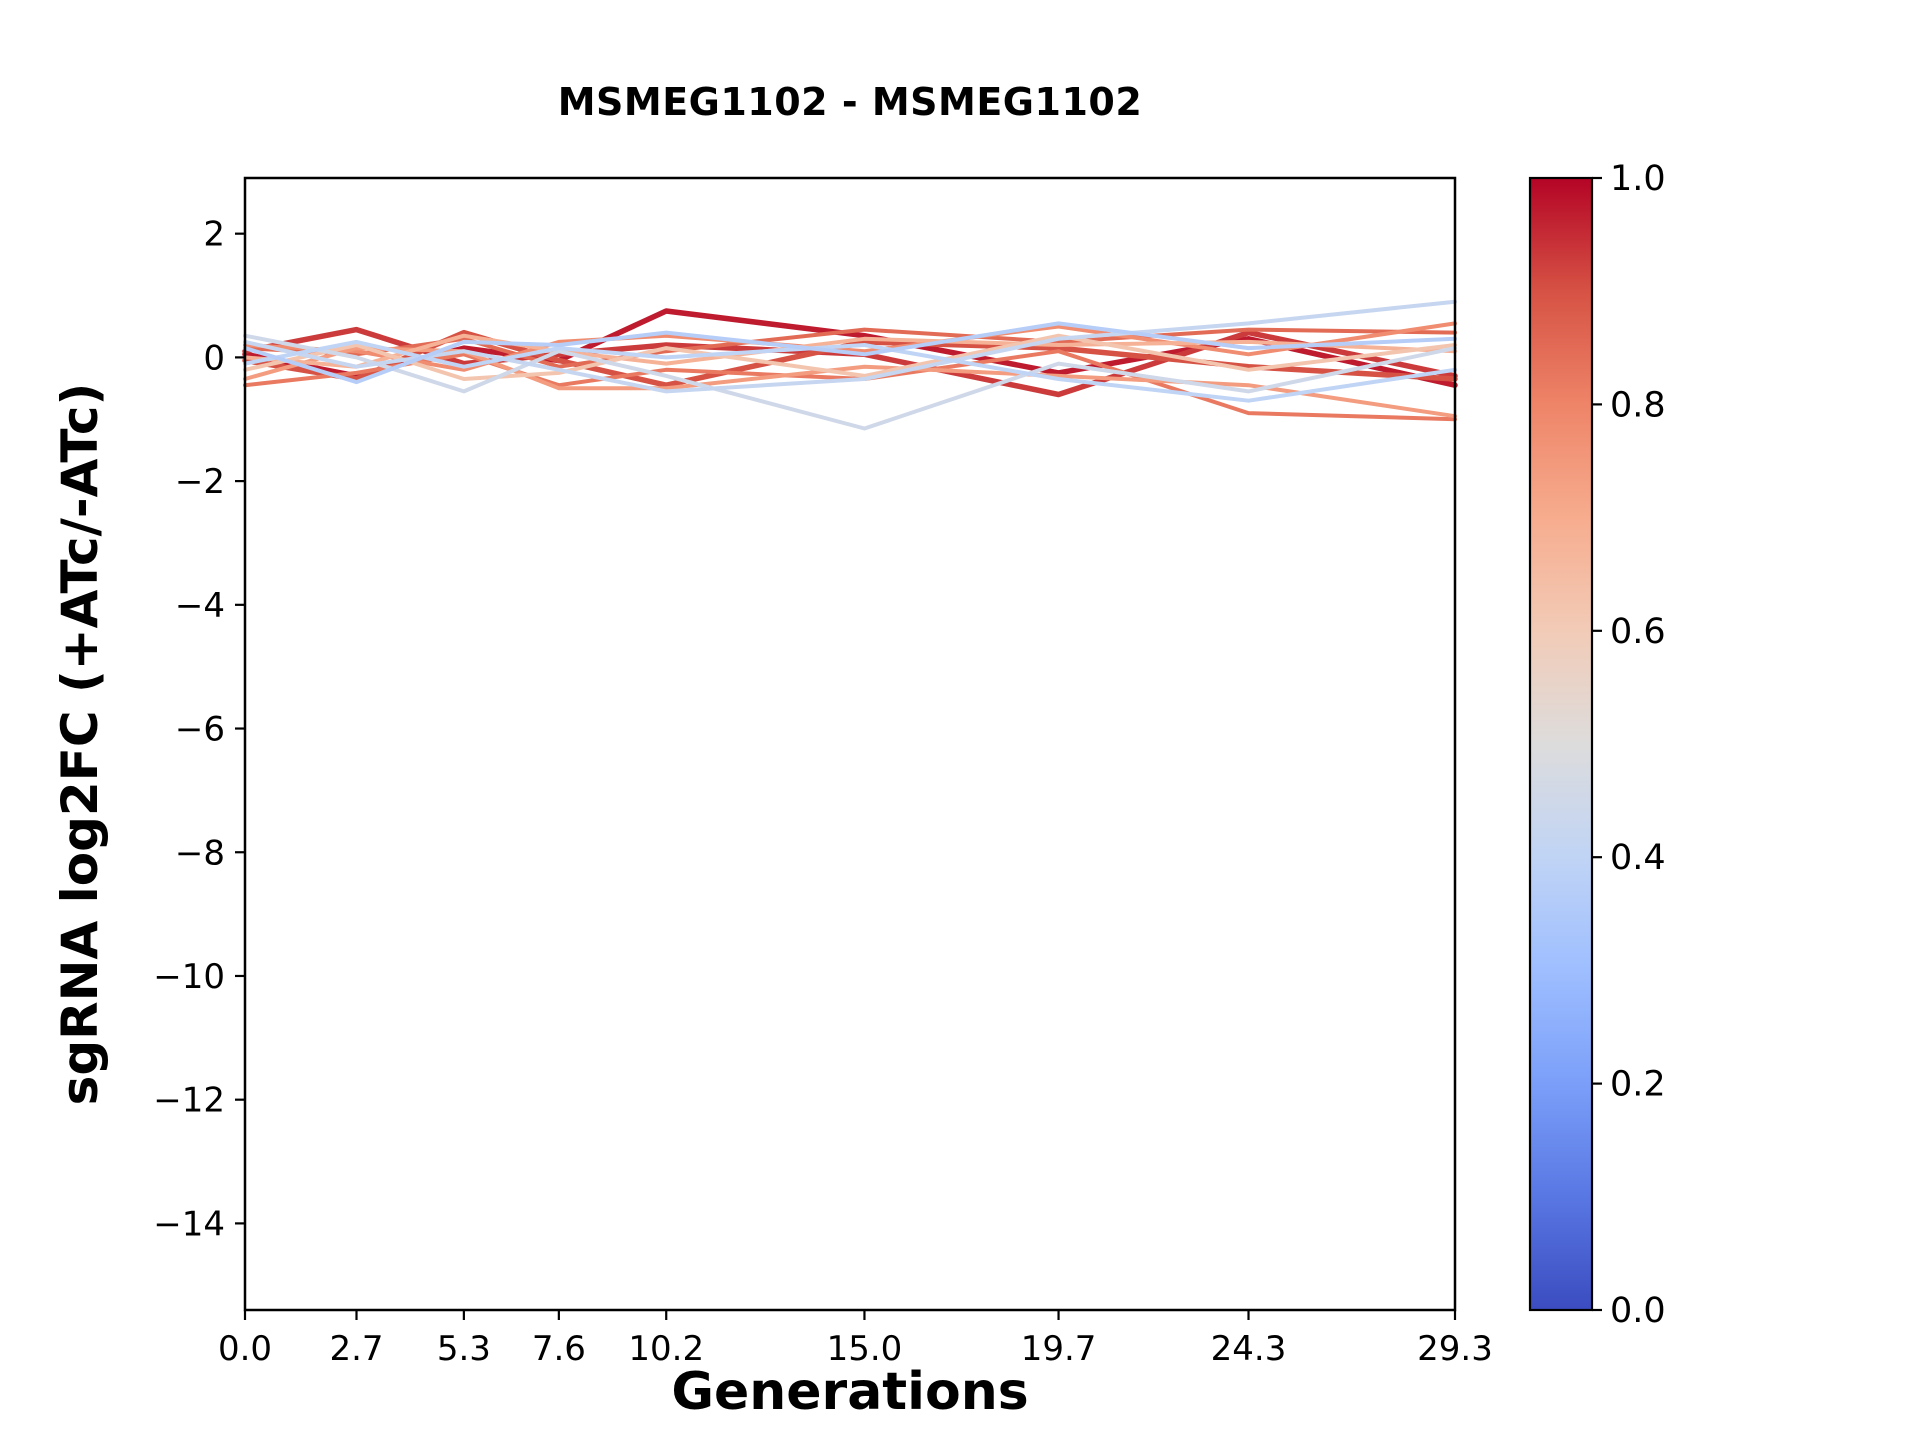  I want to click on x-tick-label: 2.7, so click(356, 1349).